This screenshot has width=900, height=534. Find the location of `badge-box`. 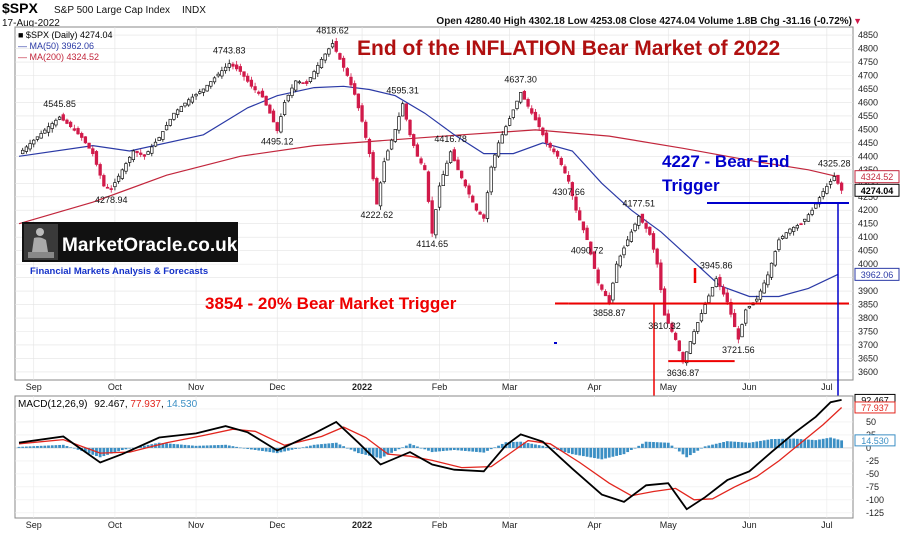

badge-box is located at coordinates (877, 177).